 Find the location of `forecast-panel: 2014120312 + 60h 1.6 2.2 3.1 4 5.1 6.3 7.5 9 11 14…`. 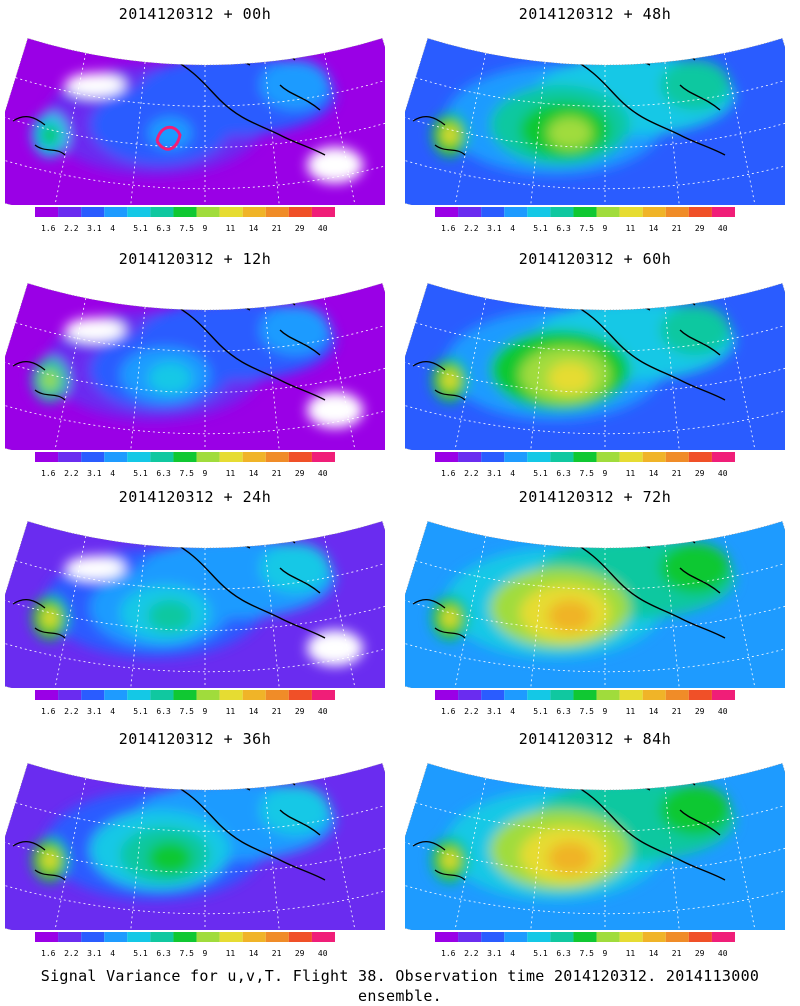

forecast-panel: 2014120312 + 60h 1.6 2.2 3.1 4 5.1 6.3 7.5 9 11 14… is located at coordinates (595, 370).